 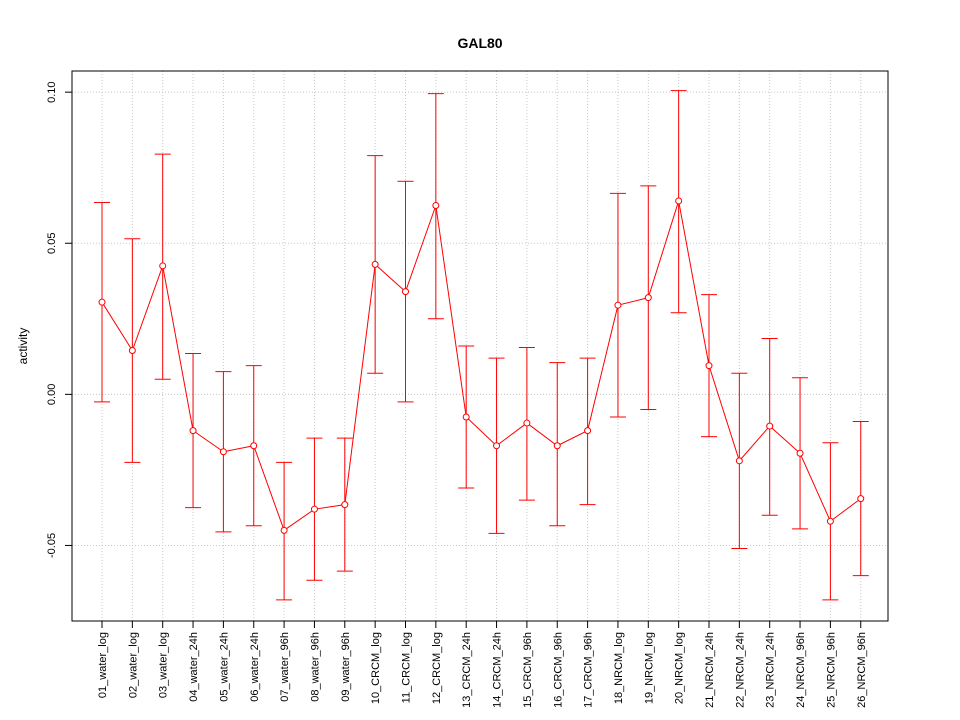 I want to click on x-tick-label: 08_water_96h, so click(x=315, y=667).